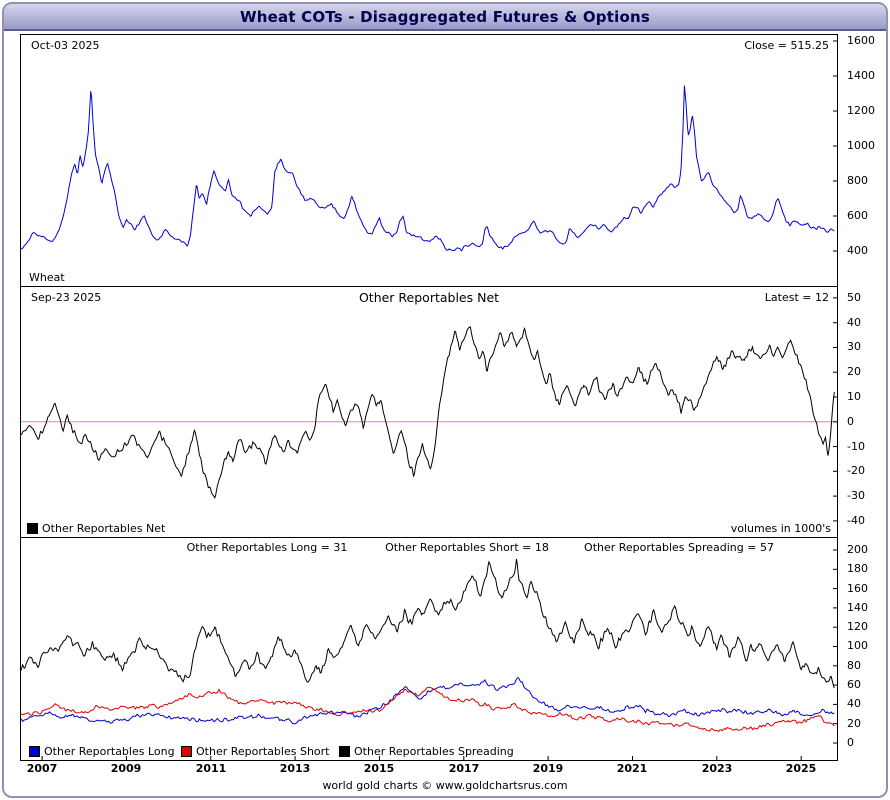 This screenshot has width=890, height=800. Describe the element at coordinates (857, 645) in the screenshot. I see `y-tick-label: 100` at that location.